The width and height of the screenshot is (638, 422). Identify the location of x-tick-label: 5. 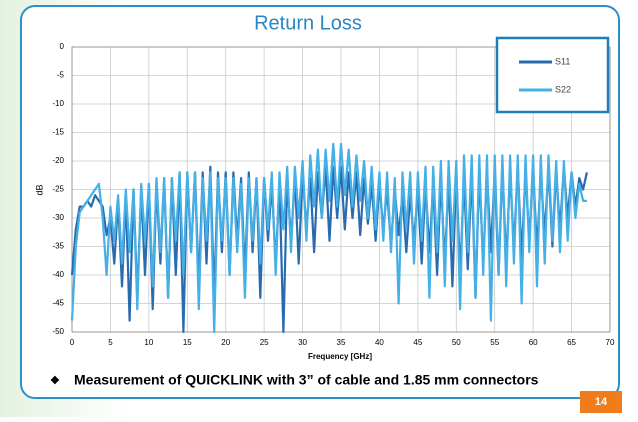
(110, 342).